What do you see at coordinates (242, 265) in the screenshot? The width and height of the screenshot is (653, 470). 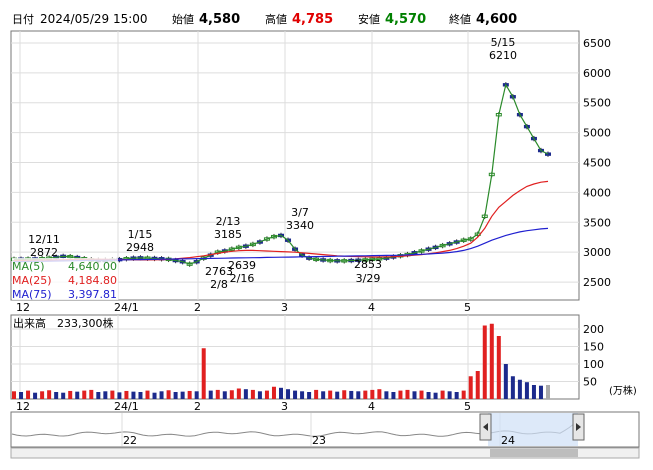 I see `annotation-line1: 2639` at bounding box center [242, 265].